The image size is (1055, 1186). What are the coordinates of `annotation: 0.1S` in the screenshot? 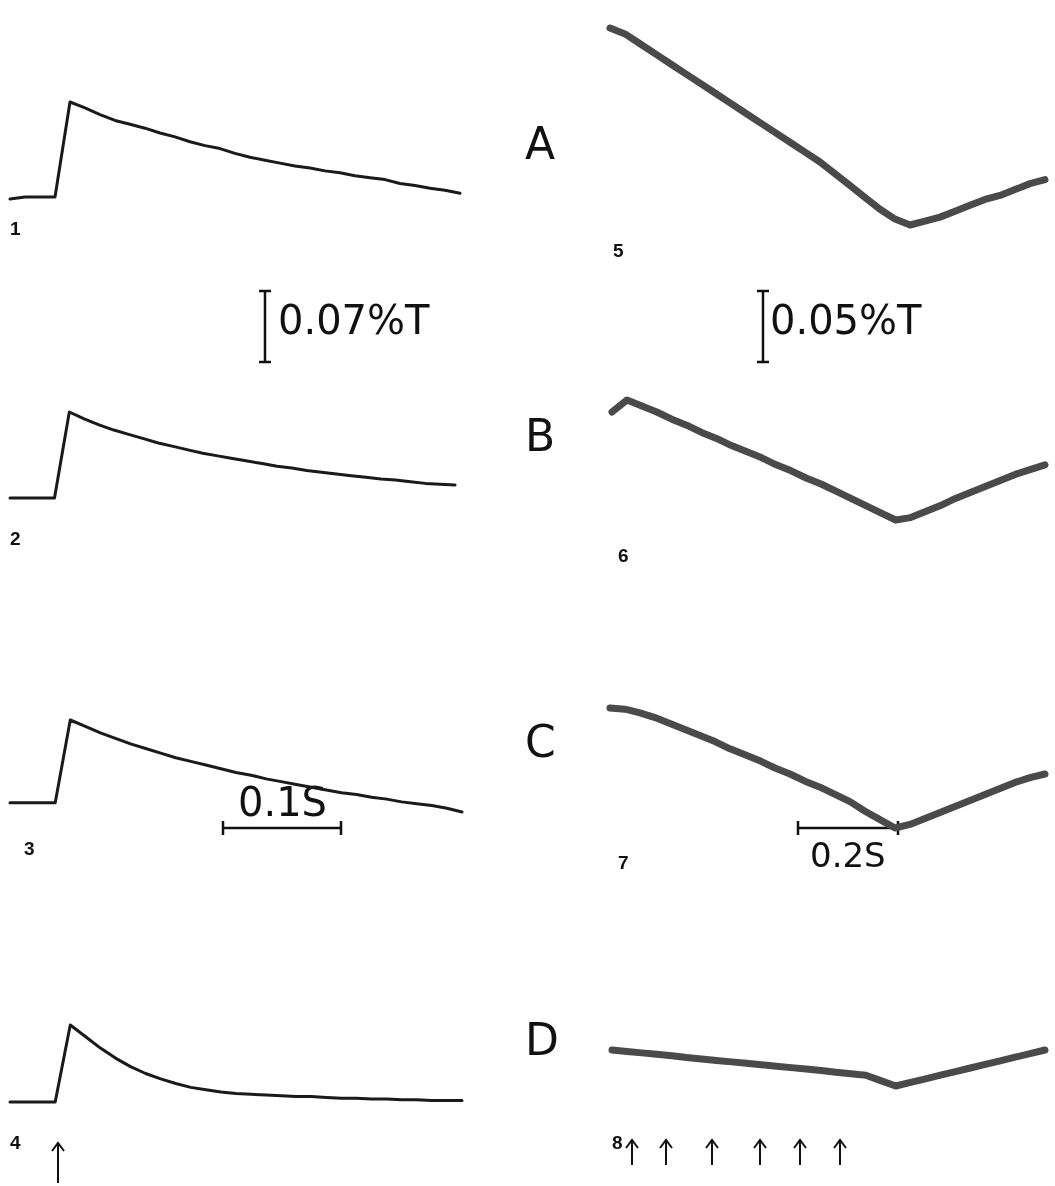 It's located at (283, 802).